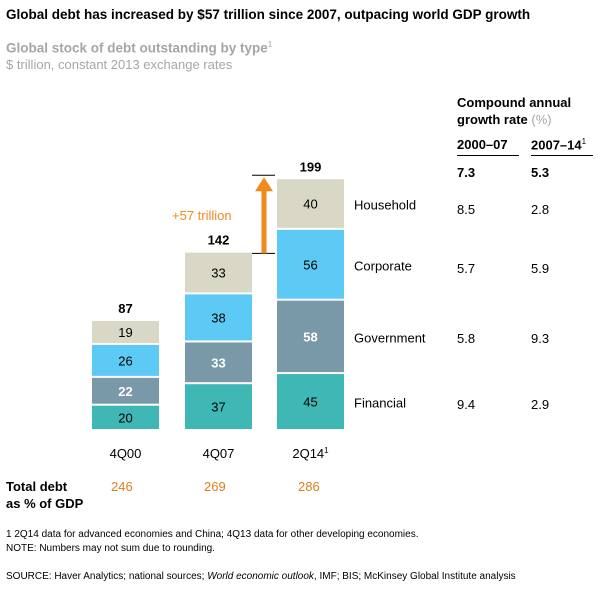 This screenshot has height=591, width=598. I want to click on cagr-column-2007-14: 2007–141, so click(558, 144).